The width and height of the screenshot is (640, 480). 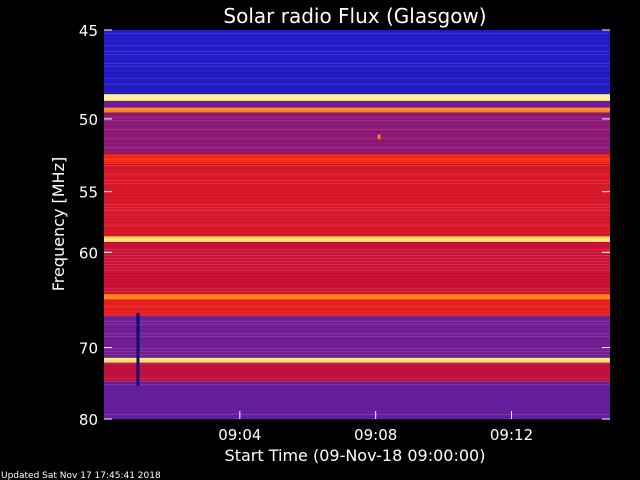 I want to click on y-tick-label-45: 45, so click(x=88, y=31).